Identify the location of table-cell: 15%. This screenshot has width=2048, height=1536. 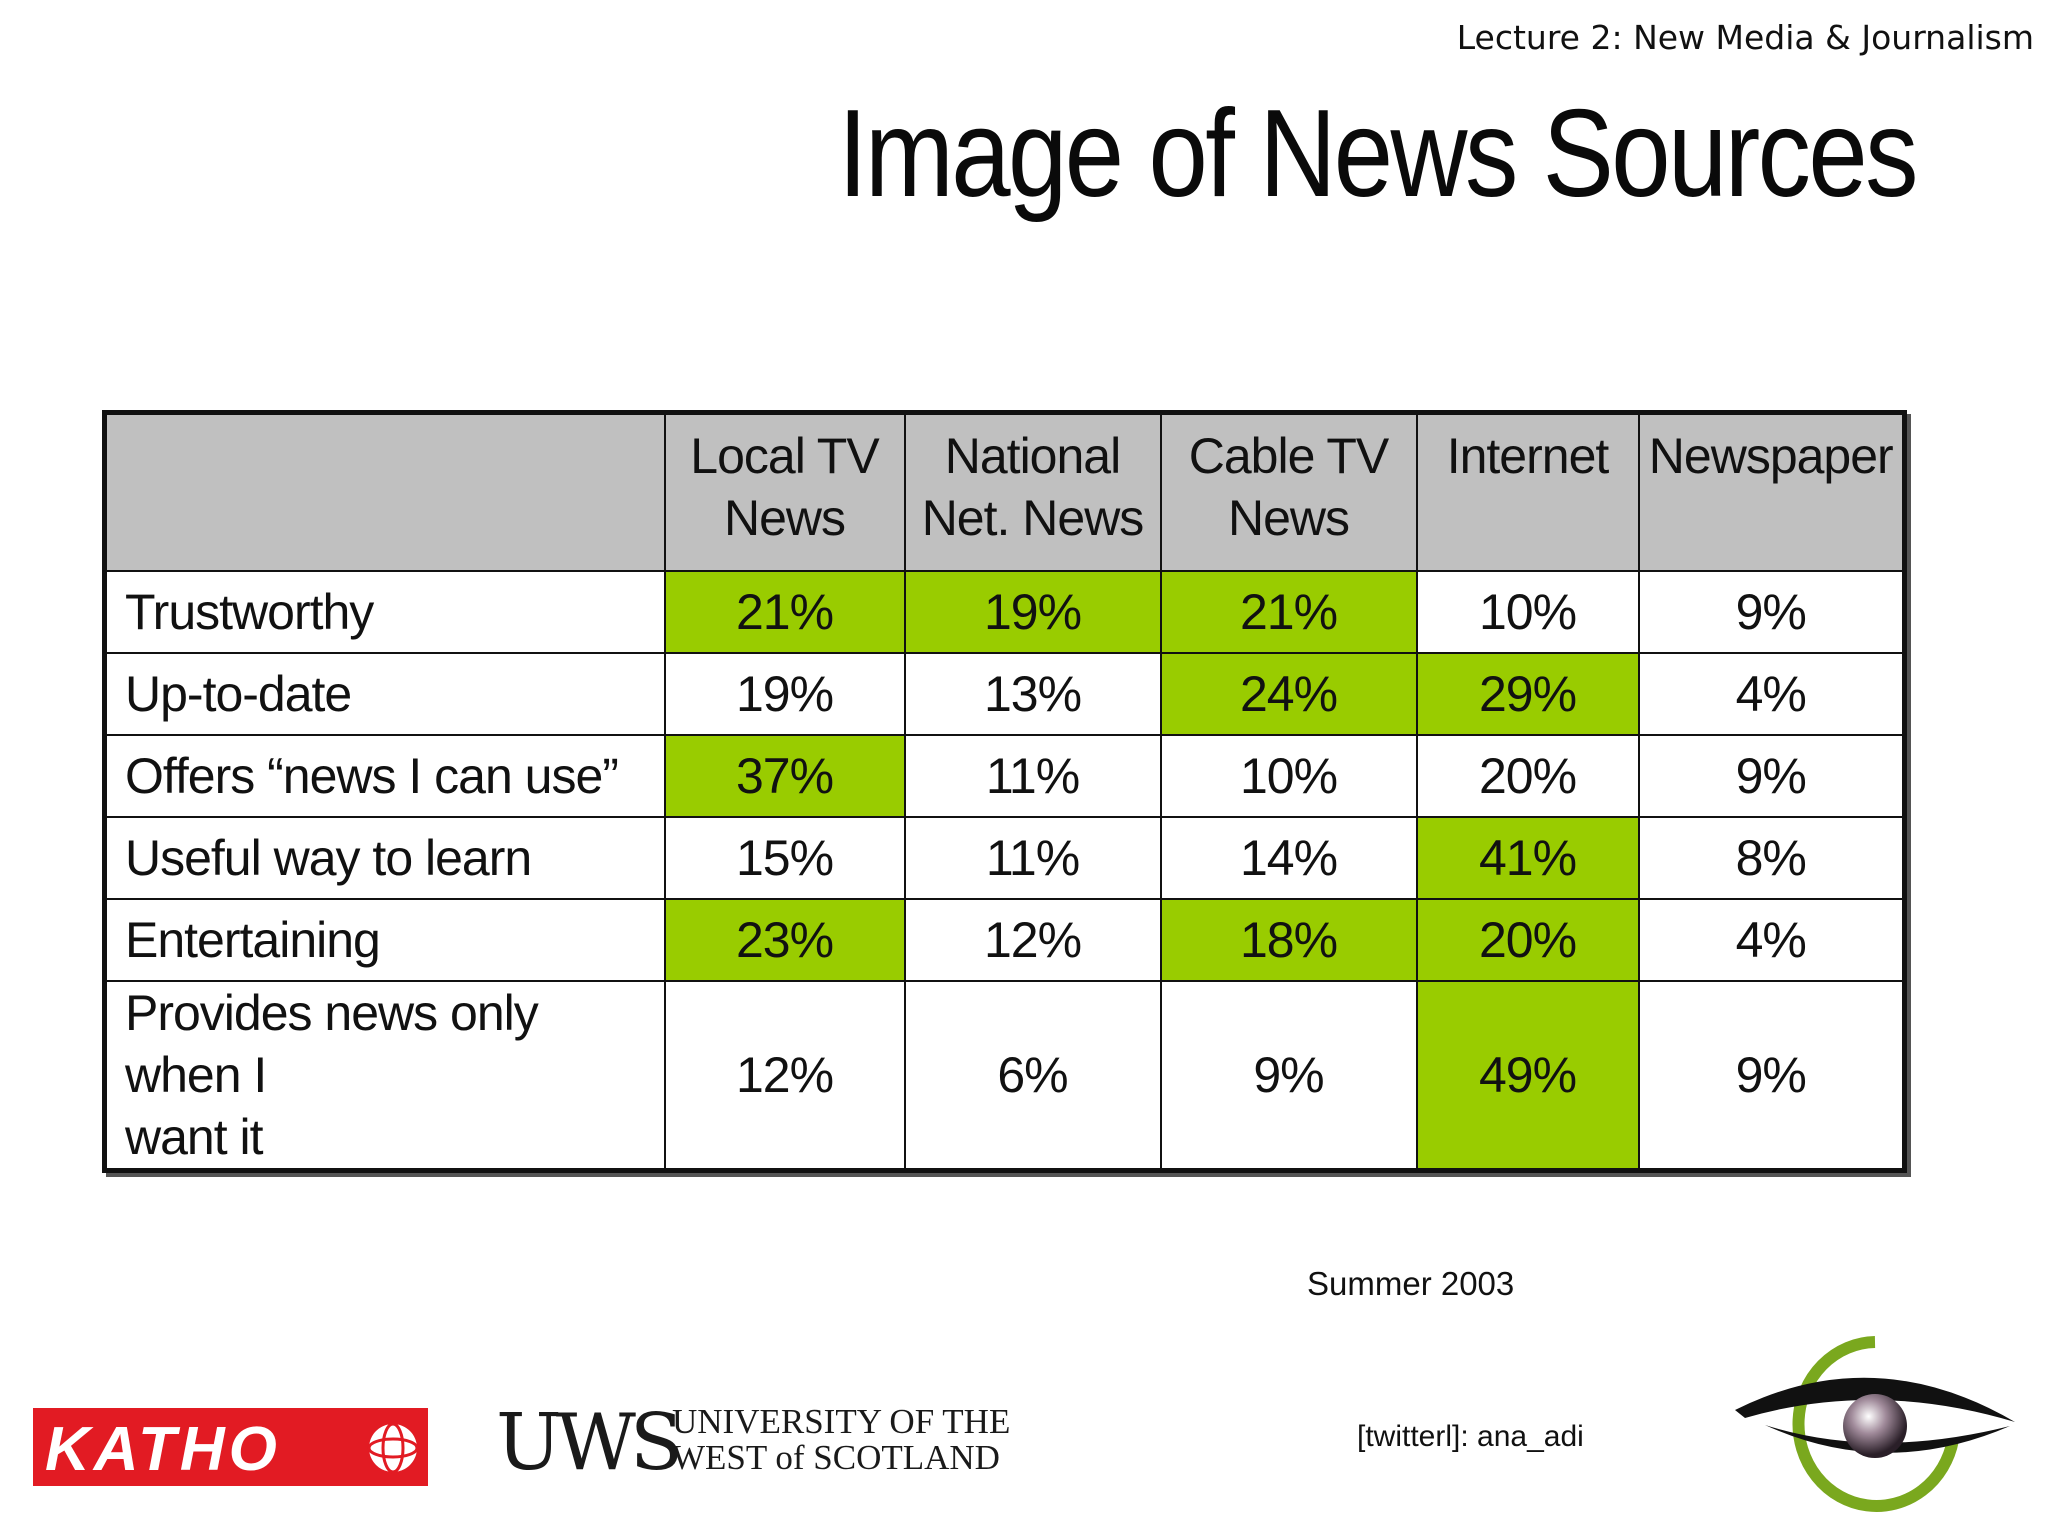
(784, 858).